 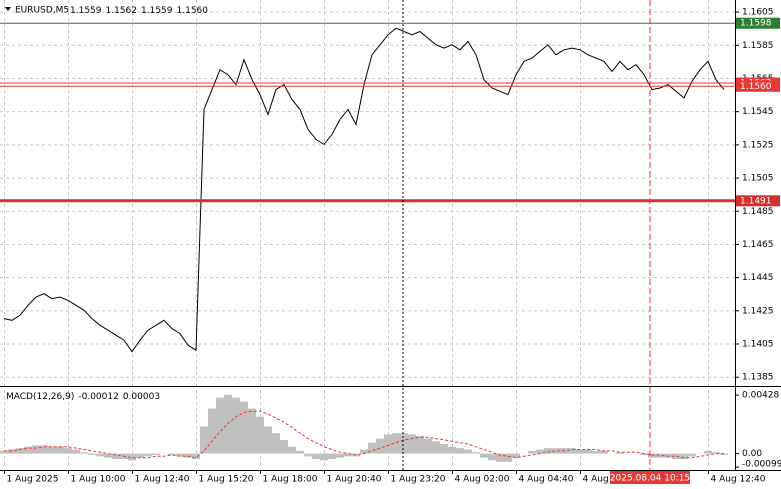 What do you see at coordinates (98, 397) in the screenshot?
I see `readout-value: -0.00012` at bounding box center [98, 397].